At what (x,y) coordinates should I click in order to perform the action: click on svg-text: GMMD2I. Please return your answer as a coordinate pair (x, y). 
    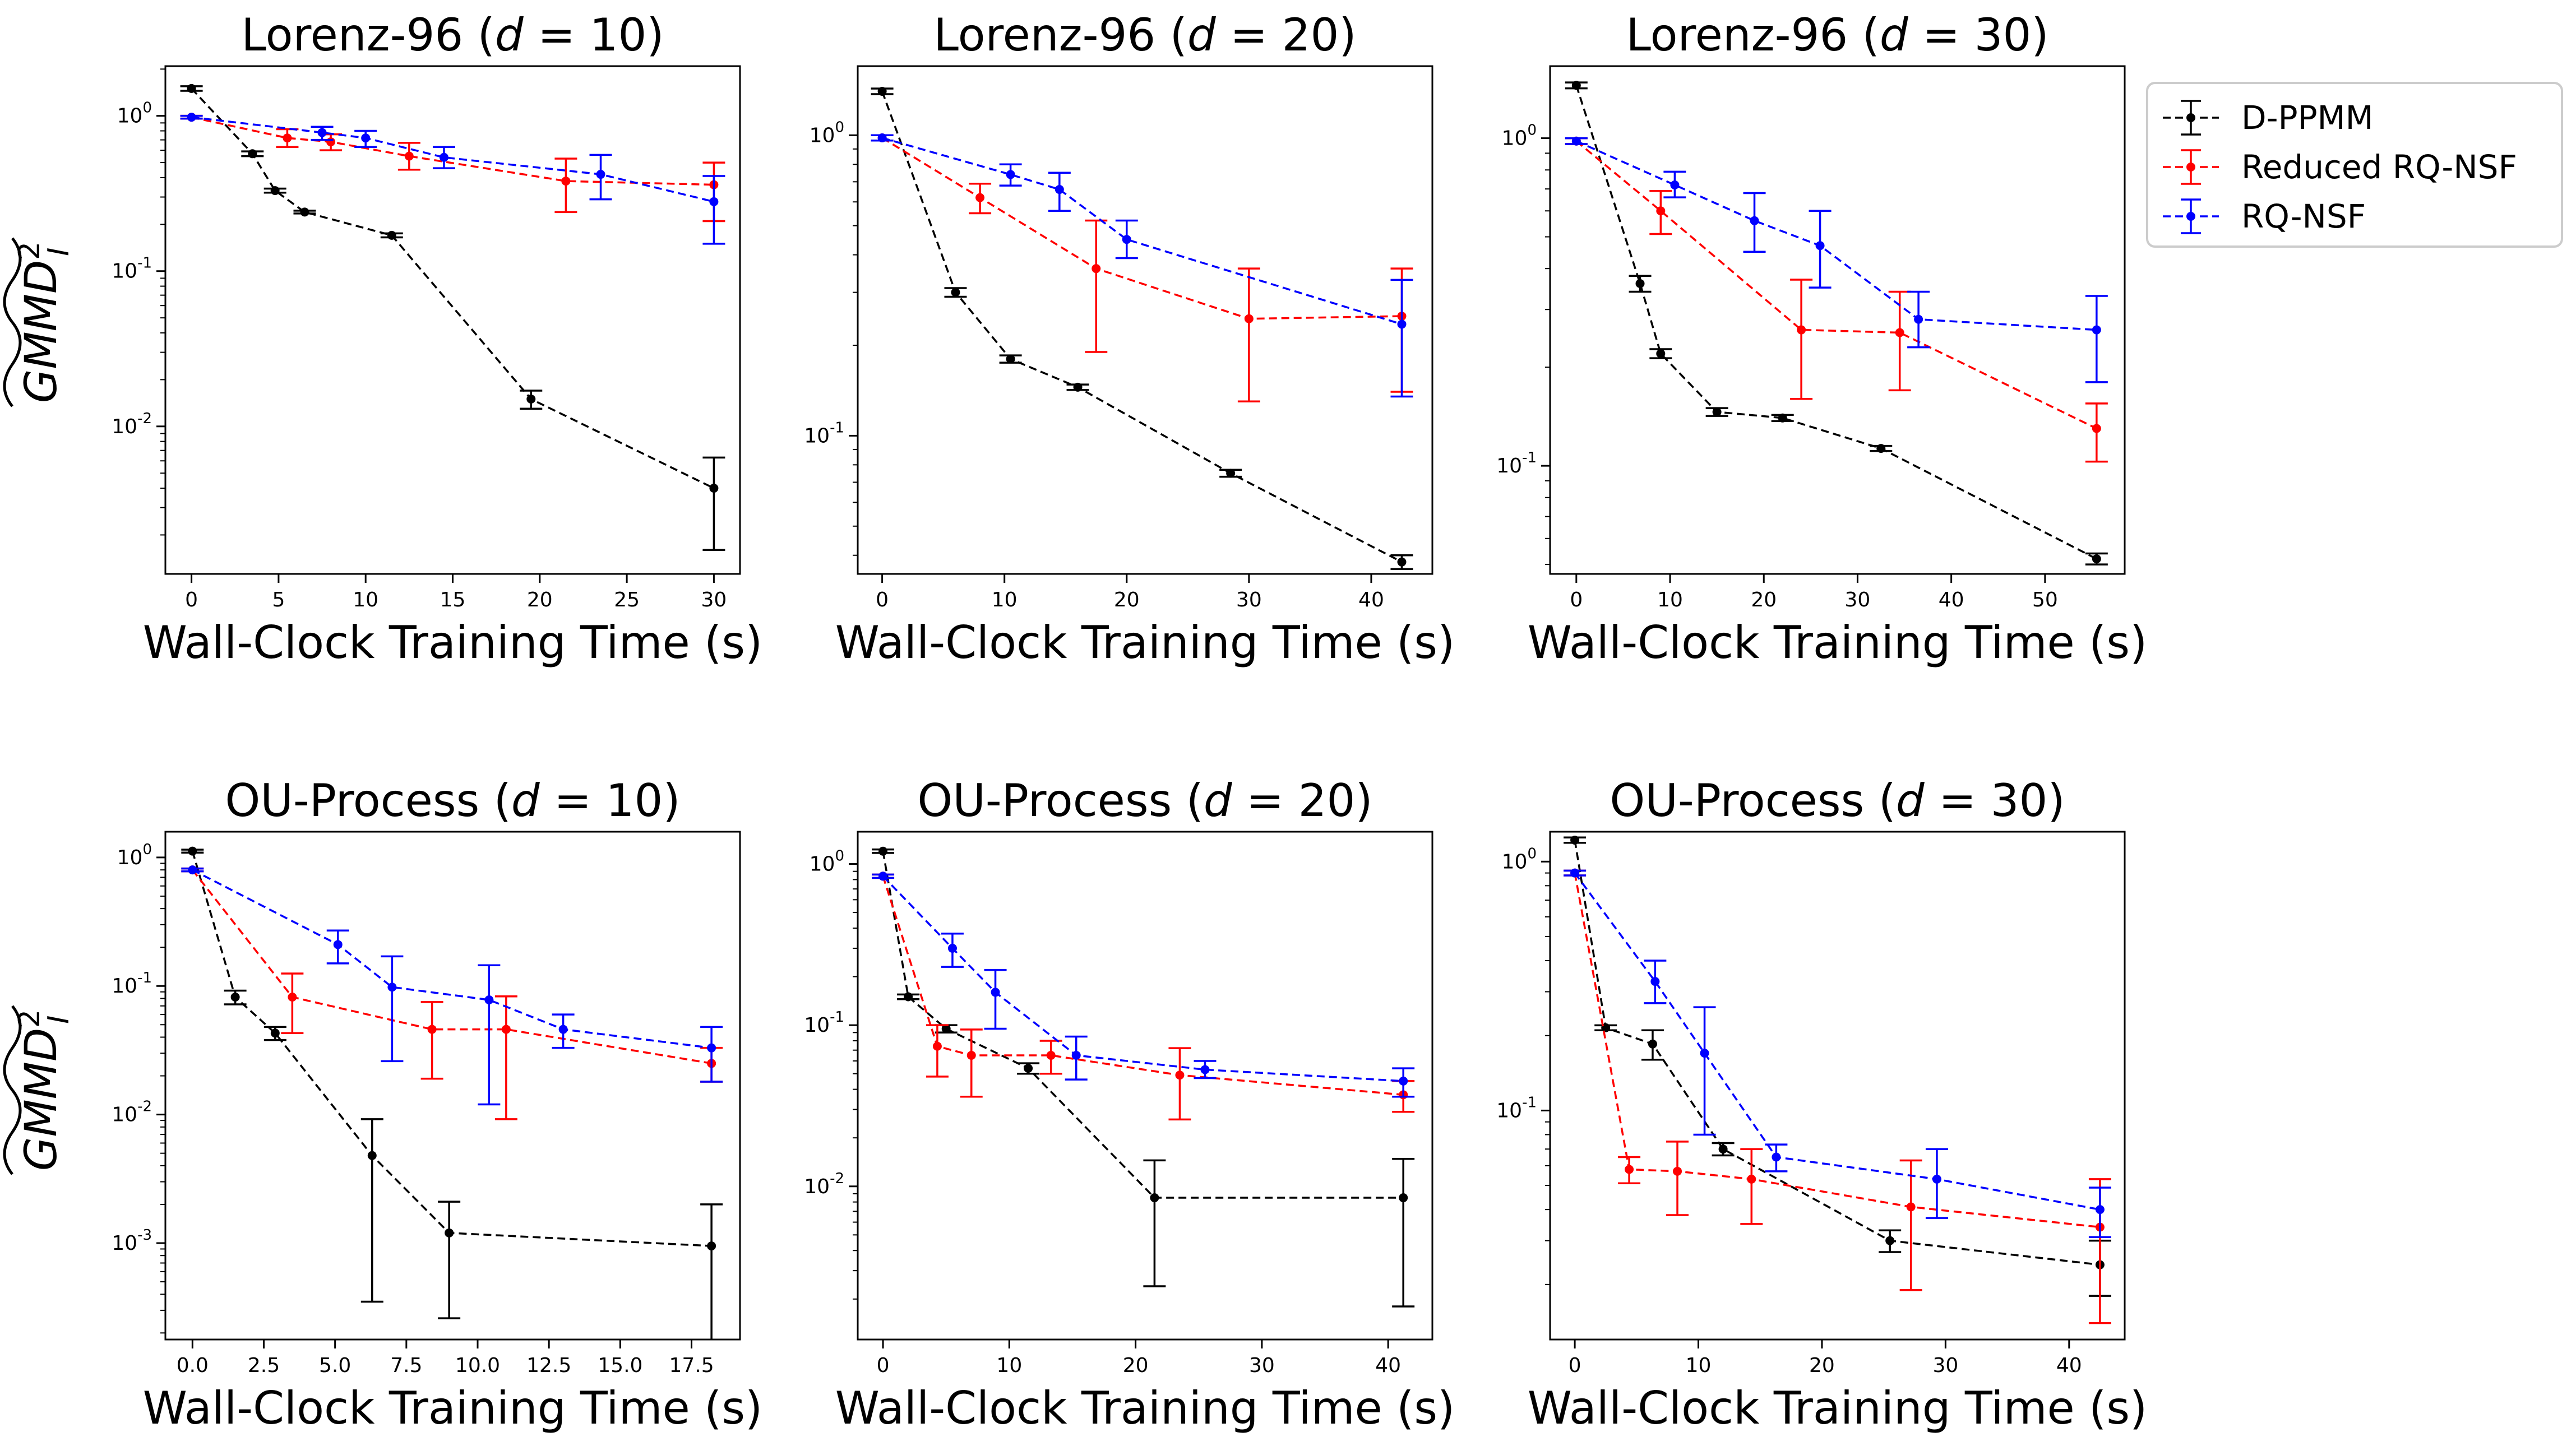
    Looking at the image, I should click on (44, 1090).